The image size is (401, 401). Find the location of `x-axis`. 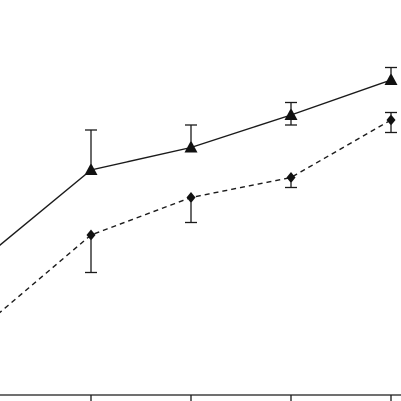

x-axis is located at coordinates (200, 397).